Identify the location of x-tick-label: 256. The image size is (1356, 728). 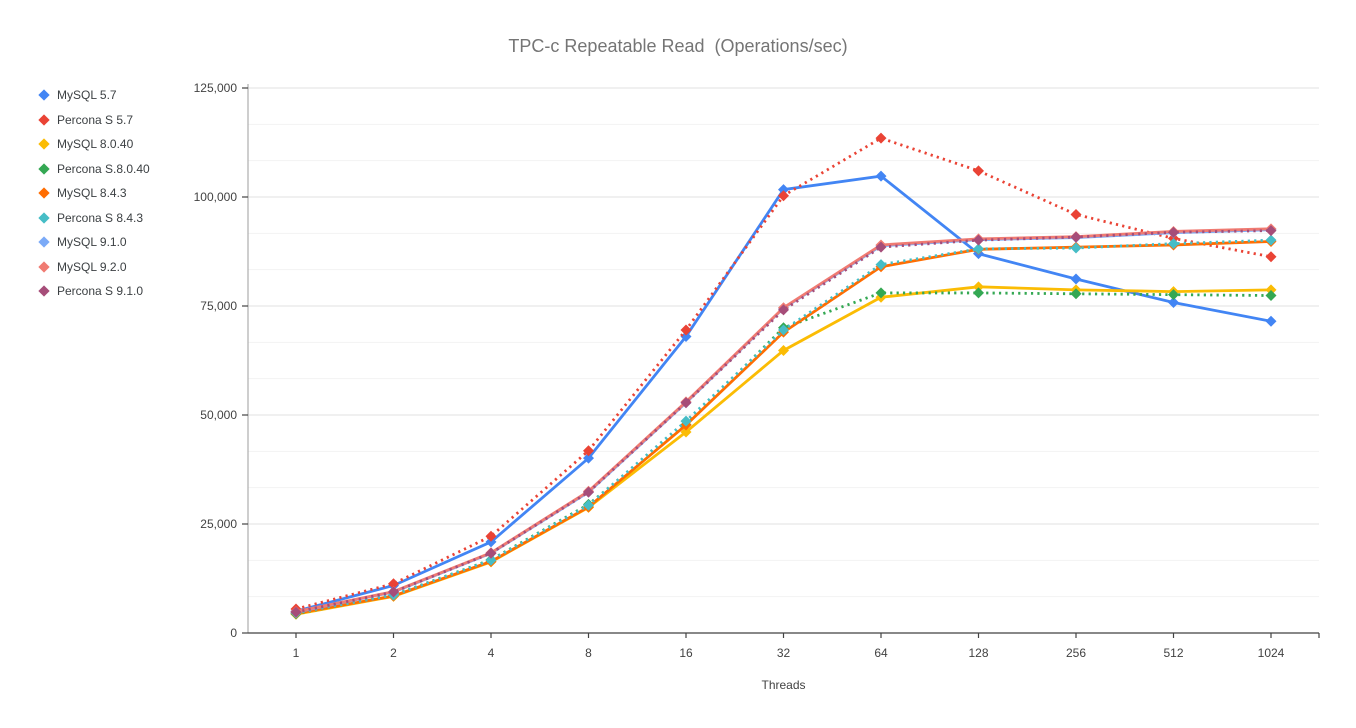
(1076, 653).